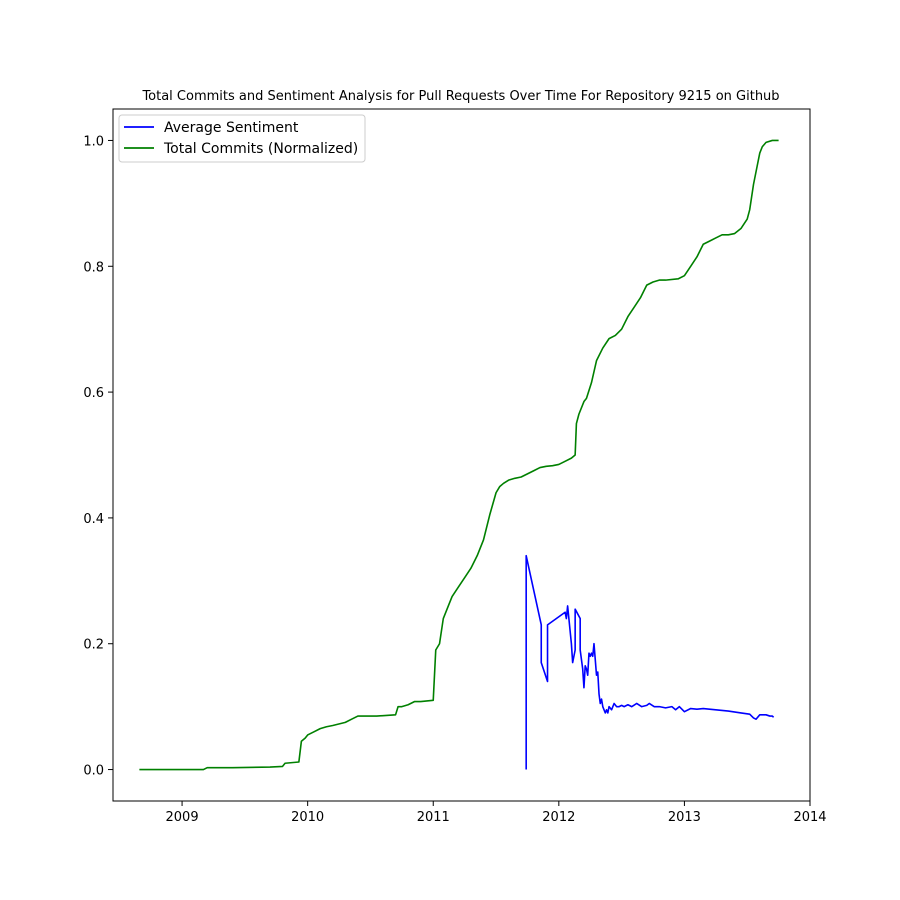 Image resolution: width=900 pixels, height=900 pixels. What do you see at coordinates (231, 128) in the screenshot?
I see `legend-label: Average Sentiment` at bounding box center [231, 128].